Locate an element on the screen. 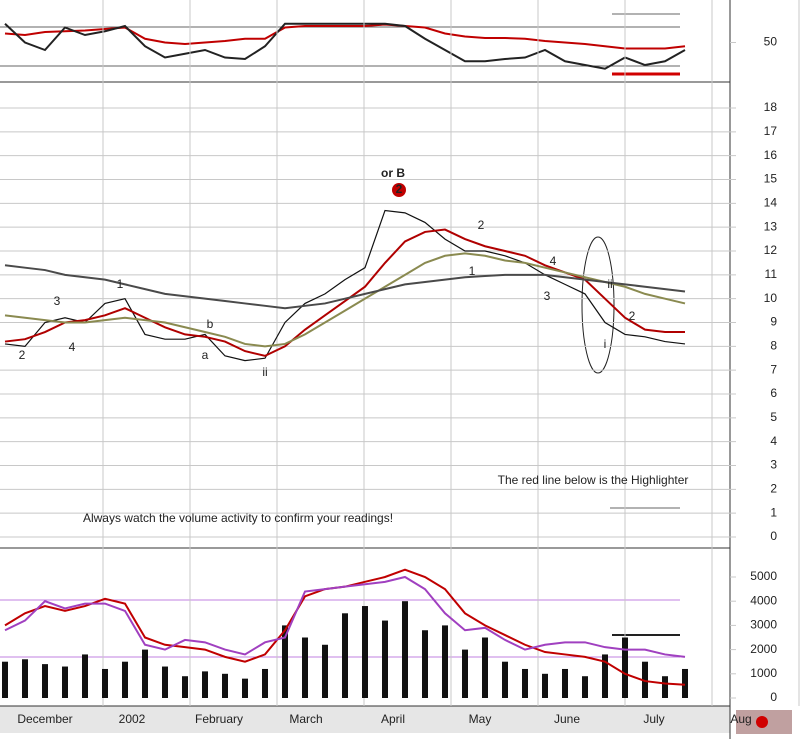 The height and width of the screenshot is (739, 800). logo-mark is located at coordinates (762, 722).